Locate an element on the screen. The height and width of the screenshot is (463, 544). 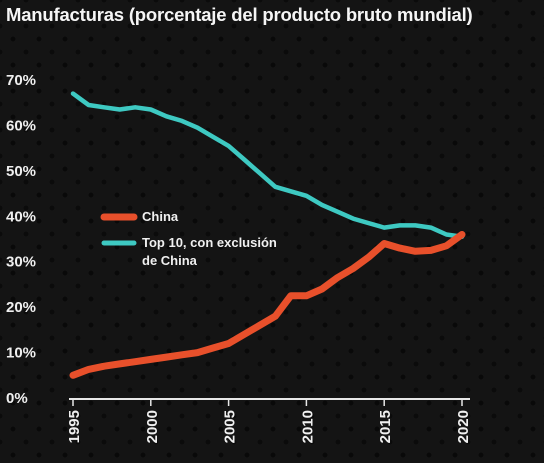
x-tick-label: 2000 is located at coordinates (152, 426).